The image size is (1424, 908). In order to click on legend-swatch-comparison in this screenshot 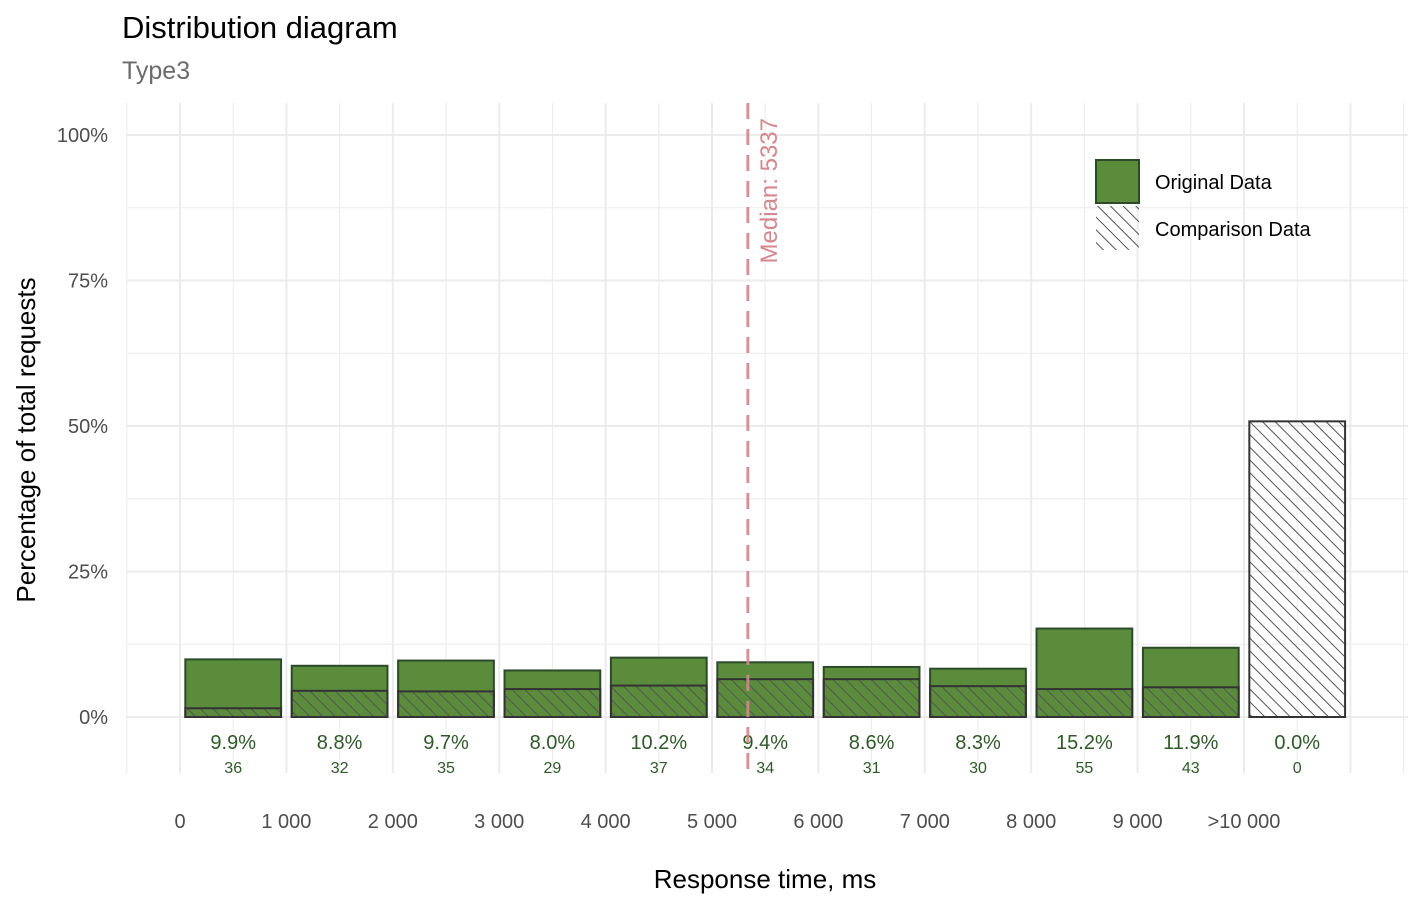, I will do `click(1117, 228)`.